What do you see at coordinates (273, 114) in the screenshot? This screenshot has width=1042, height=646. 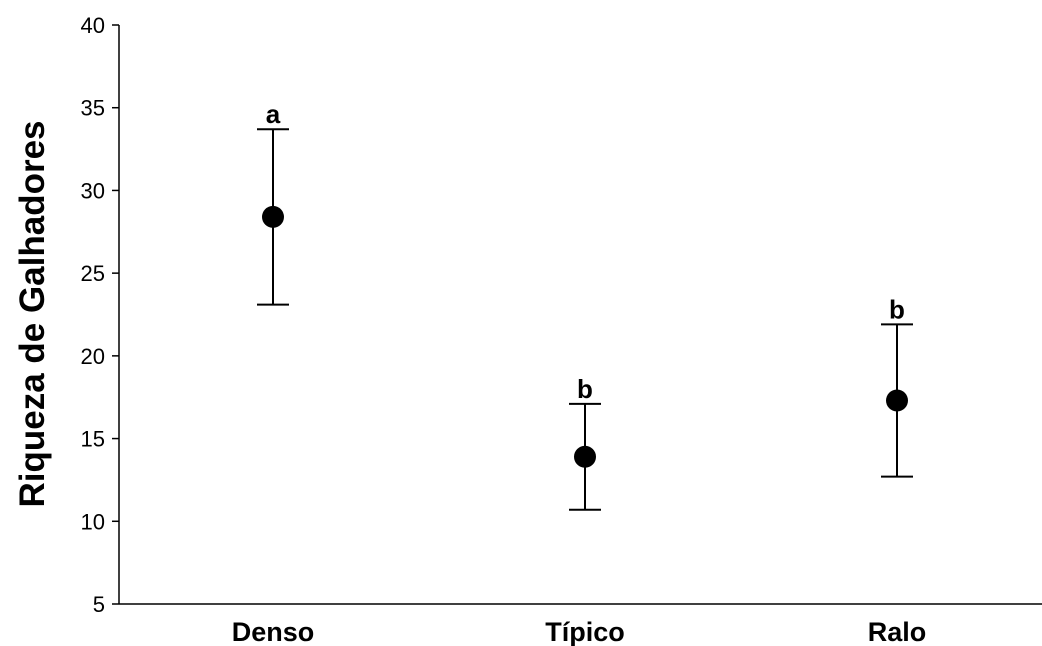 I see `group-letter: a` at bounding box center [273, 114].